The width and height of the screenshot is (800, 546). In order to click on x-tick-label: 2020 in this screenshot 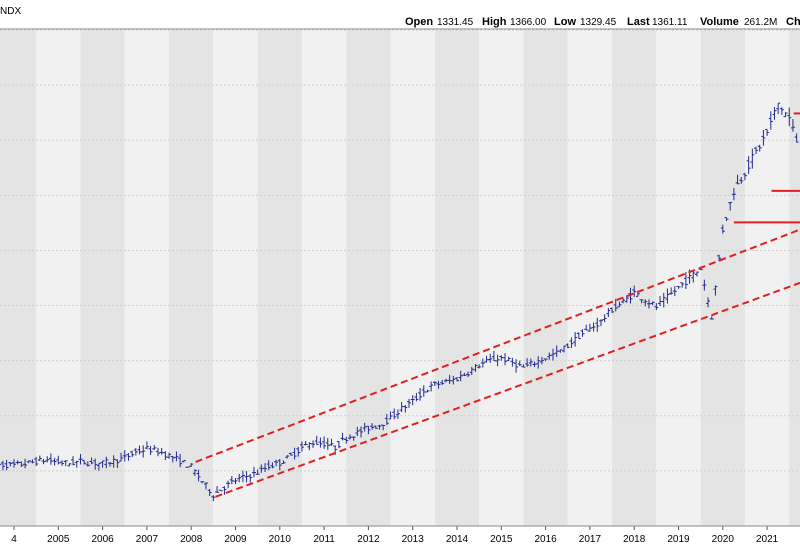, I will do `click(723, 539)`.